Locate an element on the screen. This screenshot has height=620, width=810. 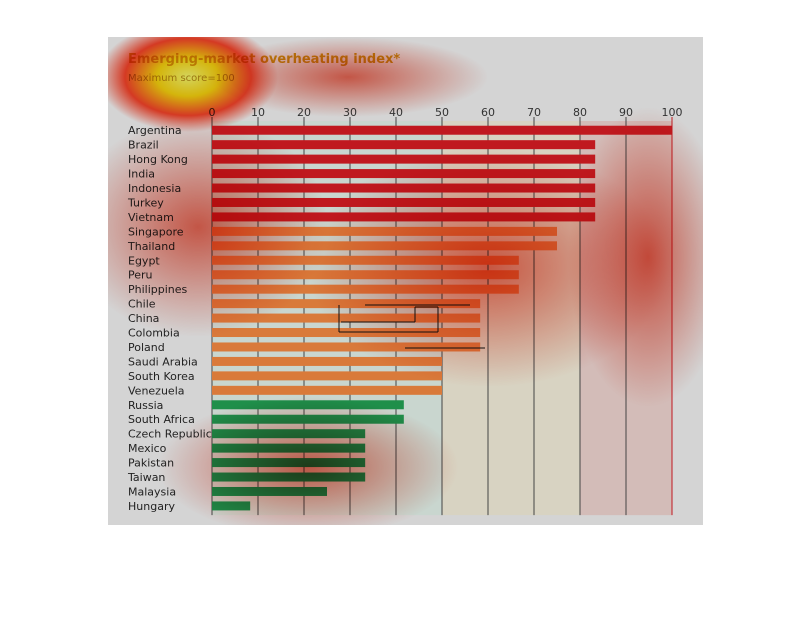
category-label: Poland is located at coordinates (146, 347).